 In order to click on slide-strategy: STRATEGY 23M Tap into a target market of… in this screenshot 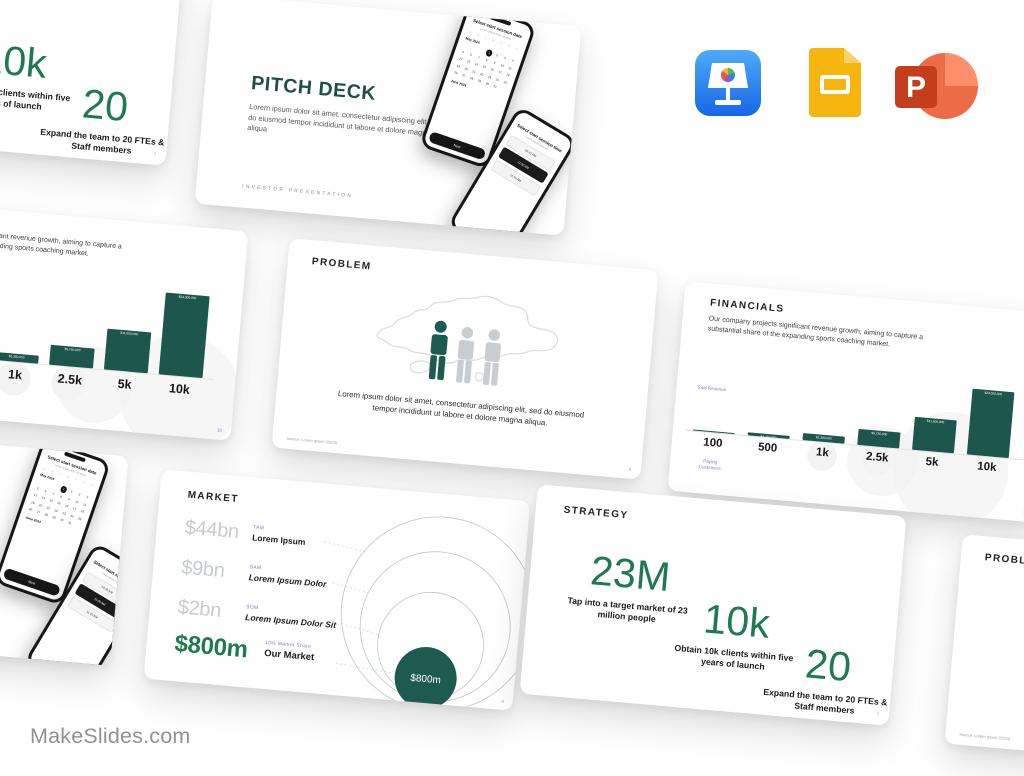, I will do `click(713, 605)`.